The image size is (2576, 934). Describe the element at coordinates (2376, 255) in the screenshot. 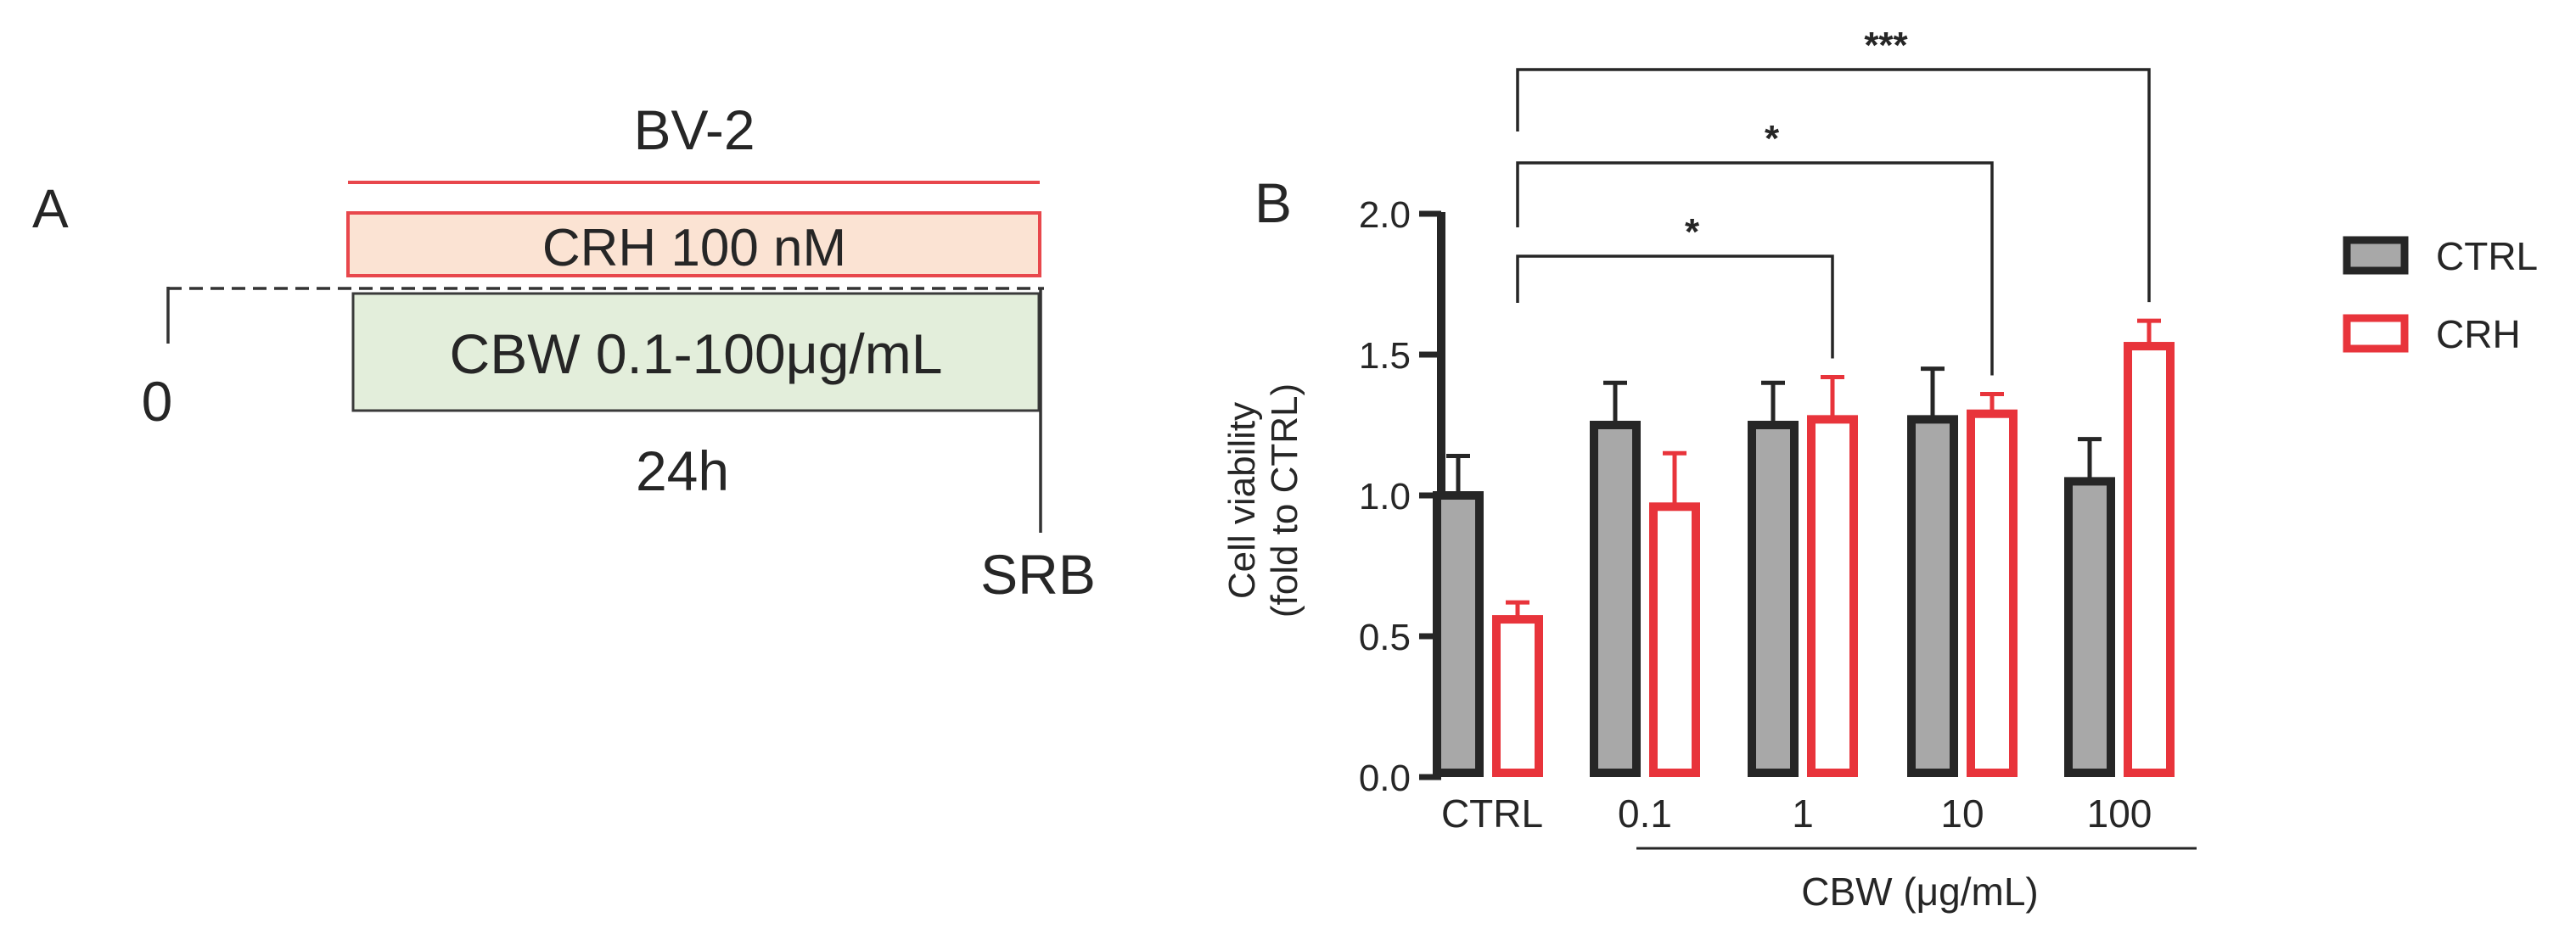

I see `legend-swatch-ctrl` at that location.